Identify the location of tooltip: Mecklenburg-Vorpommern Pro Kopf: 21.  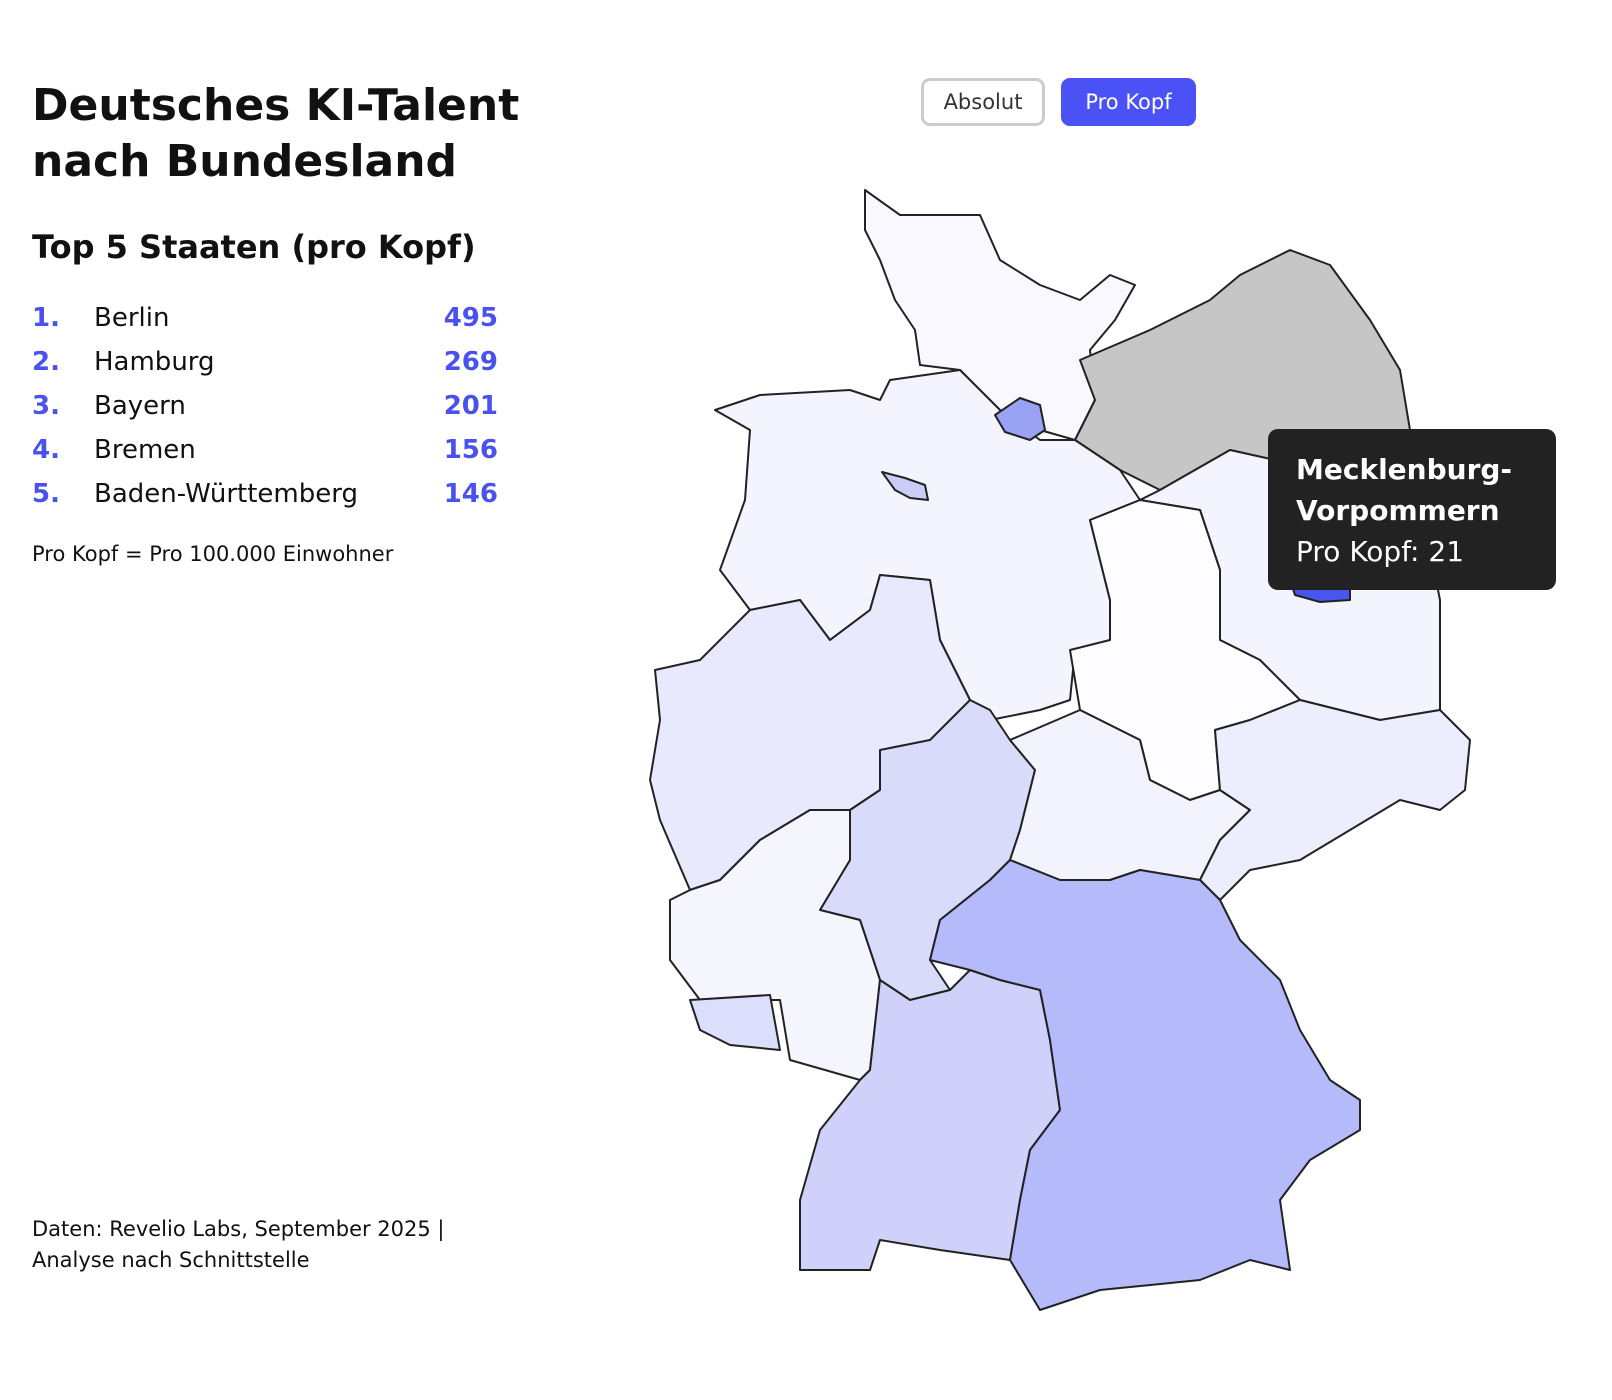
(1412, 509).